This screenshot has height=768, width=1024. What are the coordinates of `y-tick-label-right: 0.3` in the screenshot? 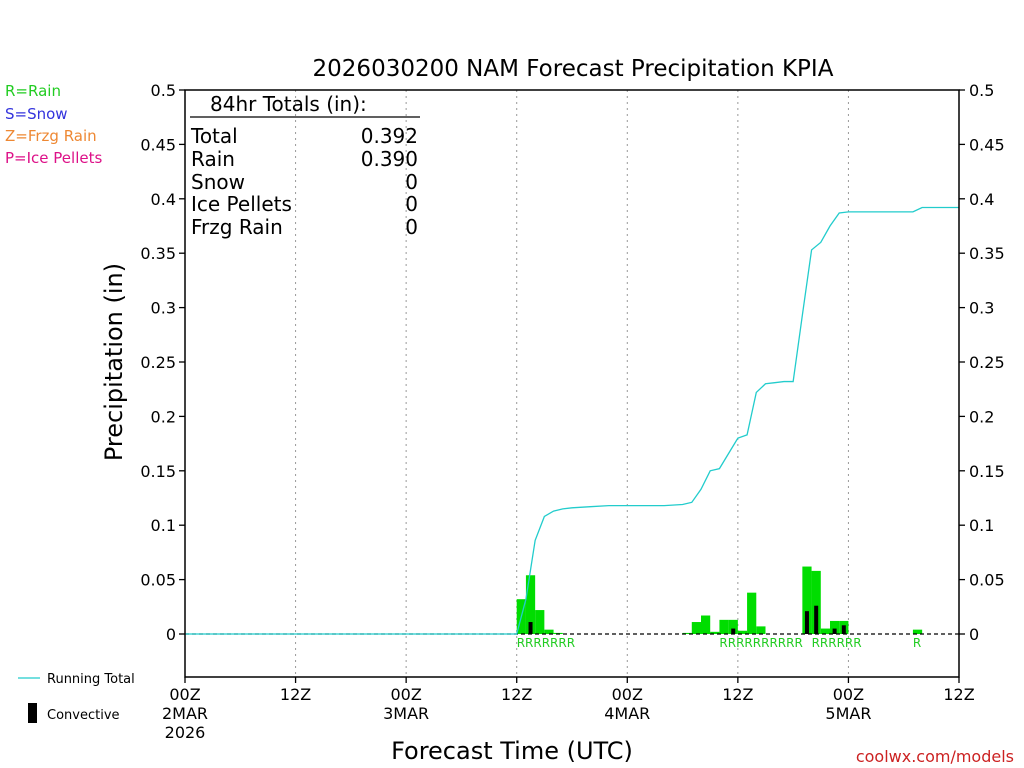 It's located at (981, 308).